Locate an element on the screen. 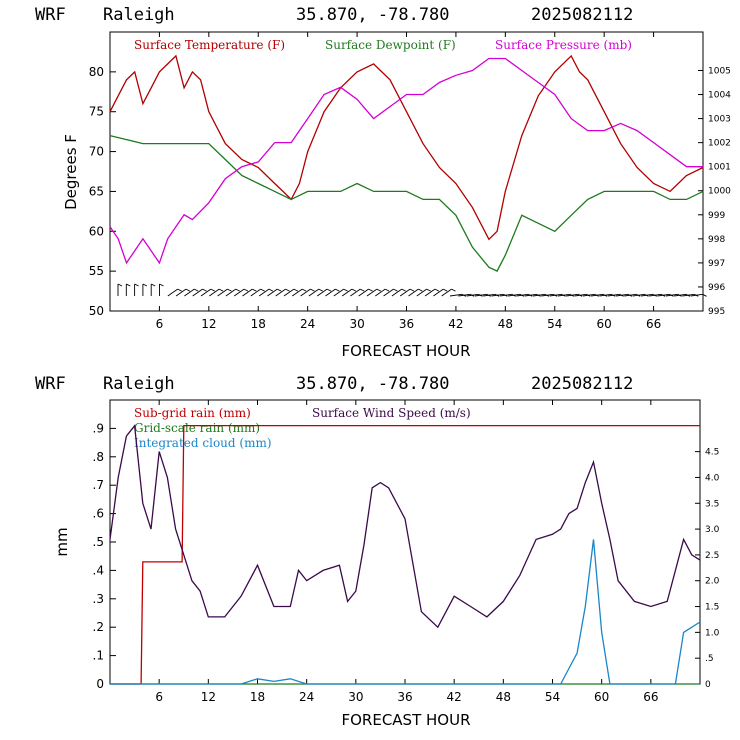 The height and width of the screenshot is (740, 740). top-y-tick-label: 70 is located at coordinates (96, 152).